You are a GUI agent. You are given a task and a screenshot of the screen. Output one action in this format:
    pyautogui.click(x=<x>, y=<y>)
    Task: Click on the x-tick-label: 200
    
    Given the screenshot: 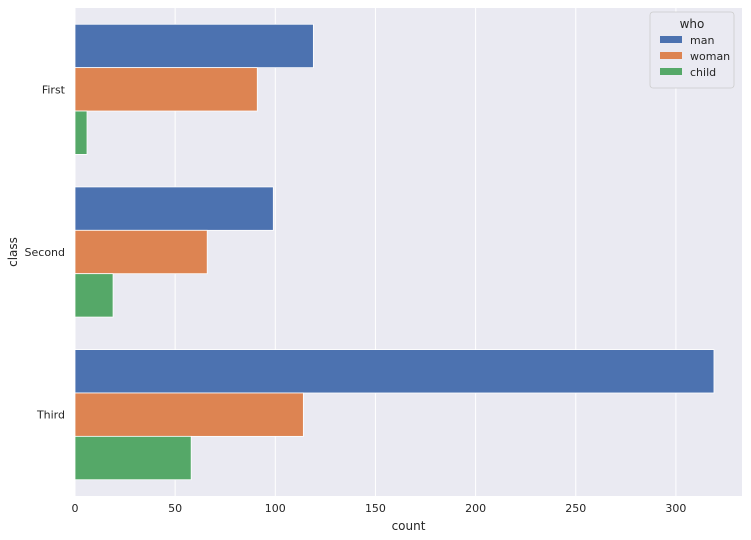 What is the action you would take?
    pyautogui.click(x=475, y=508)
    